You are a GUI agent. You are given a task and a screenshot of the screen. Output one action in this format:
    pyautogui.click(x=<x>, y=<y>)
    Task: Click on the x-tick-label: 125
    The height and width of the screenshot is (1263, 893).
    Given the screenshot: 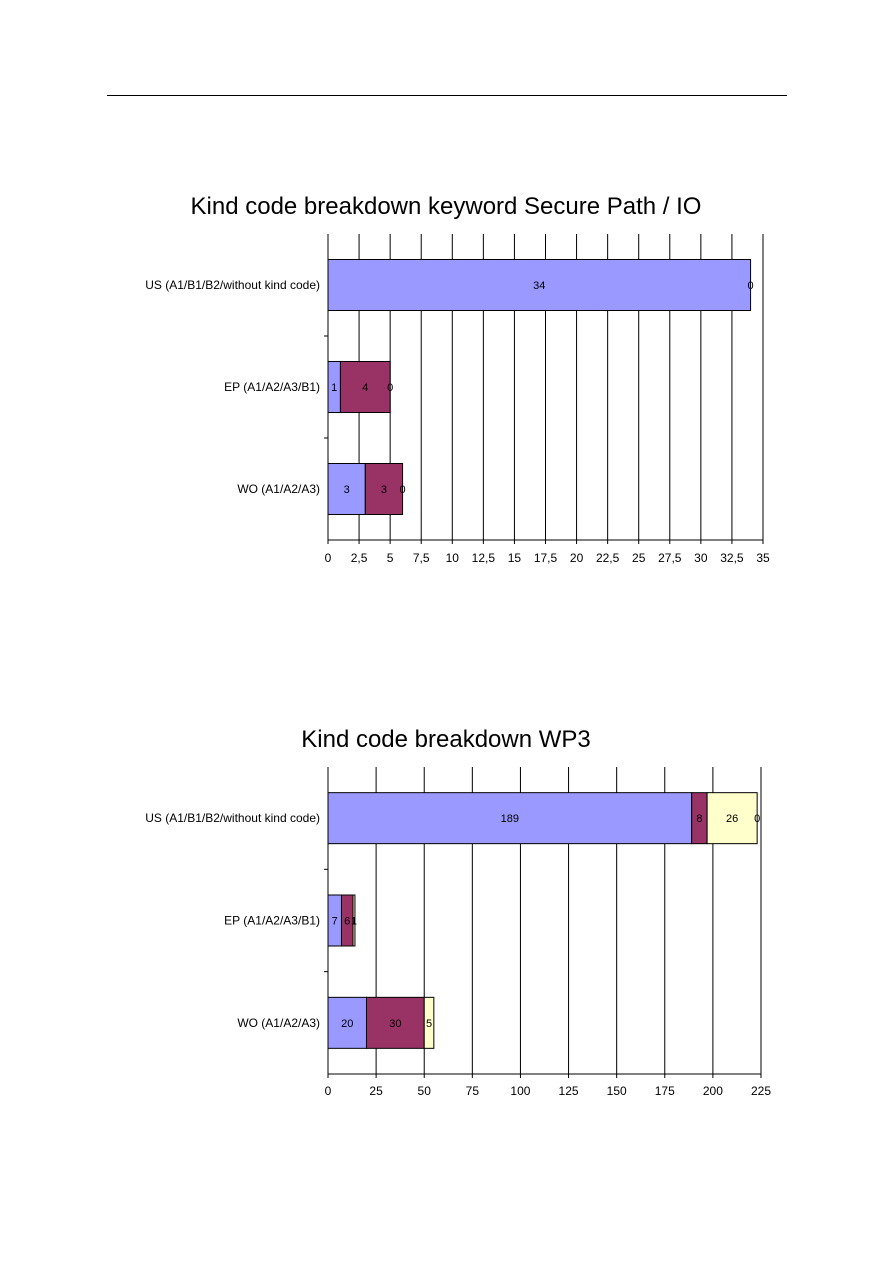 What is the action you would take?
    pyautogui.click(x=569, y=1091)
    